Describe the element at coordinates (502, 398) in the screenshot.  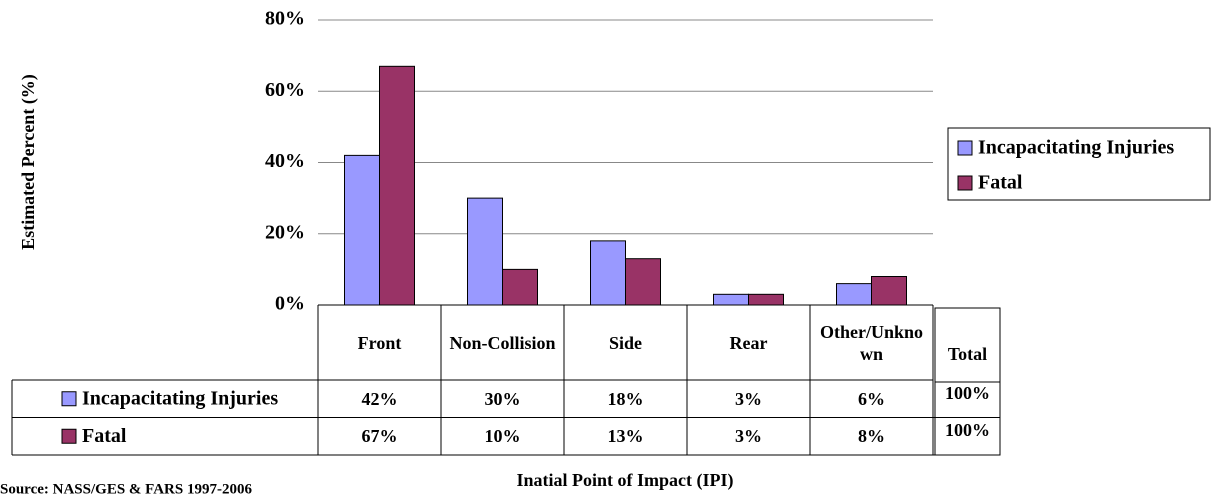
I see `data-label: 30%` at that location.